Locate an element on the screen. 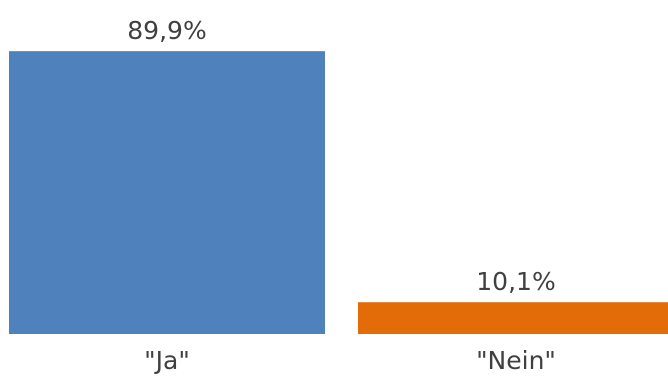 The width and height of the screenshot is (668, 379). category-label-1: "Nein" is located at coordinates (516, 360).